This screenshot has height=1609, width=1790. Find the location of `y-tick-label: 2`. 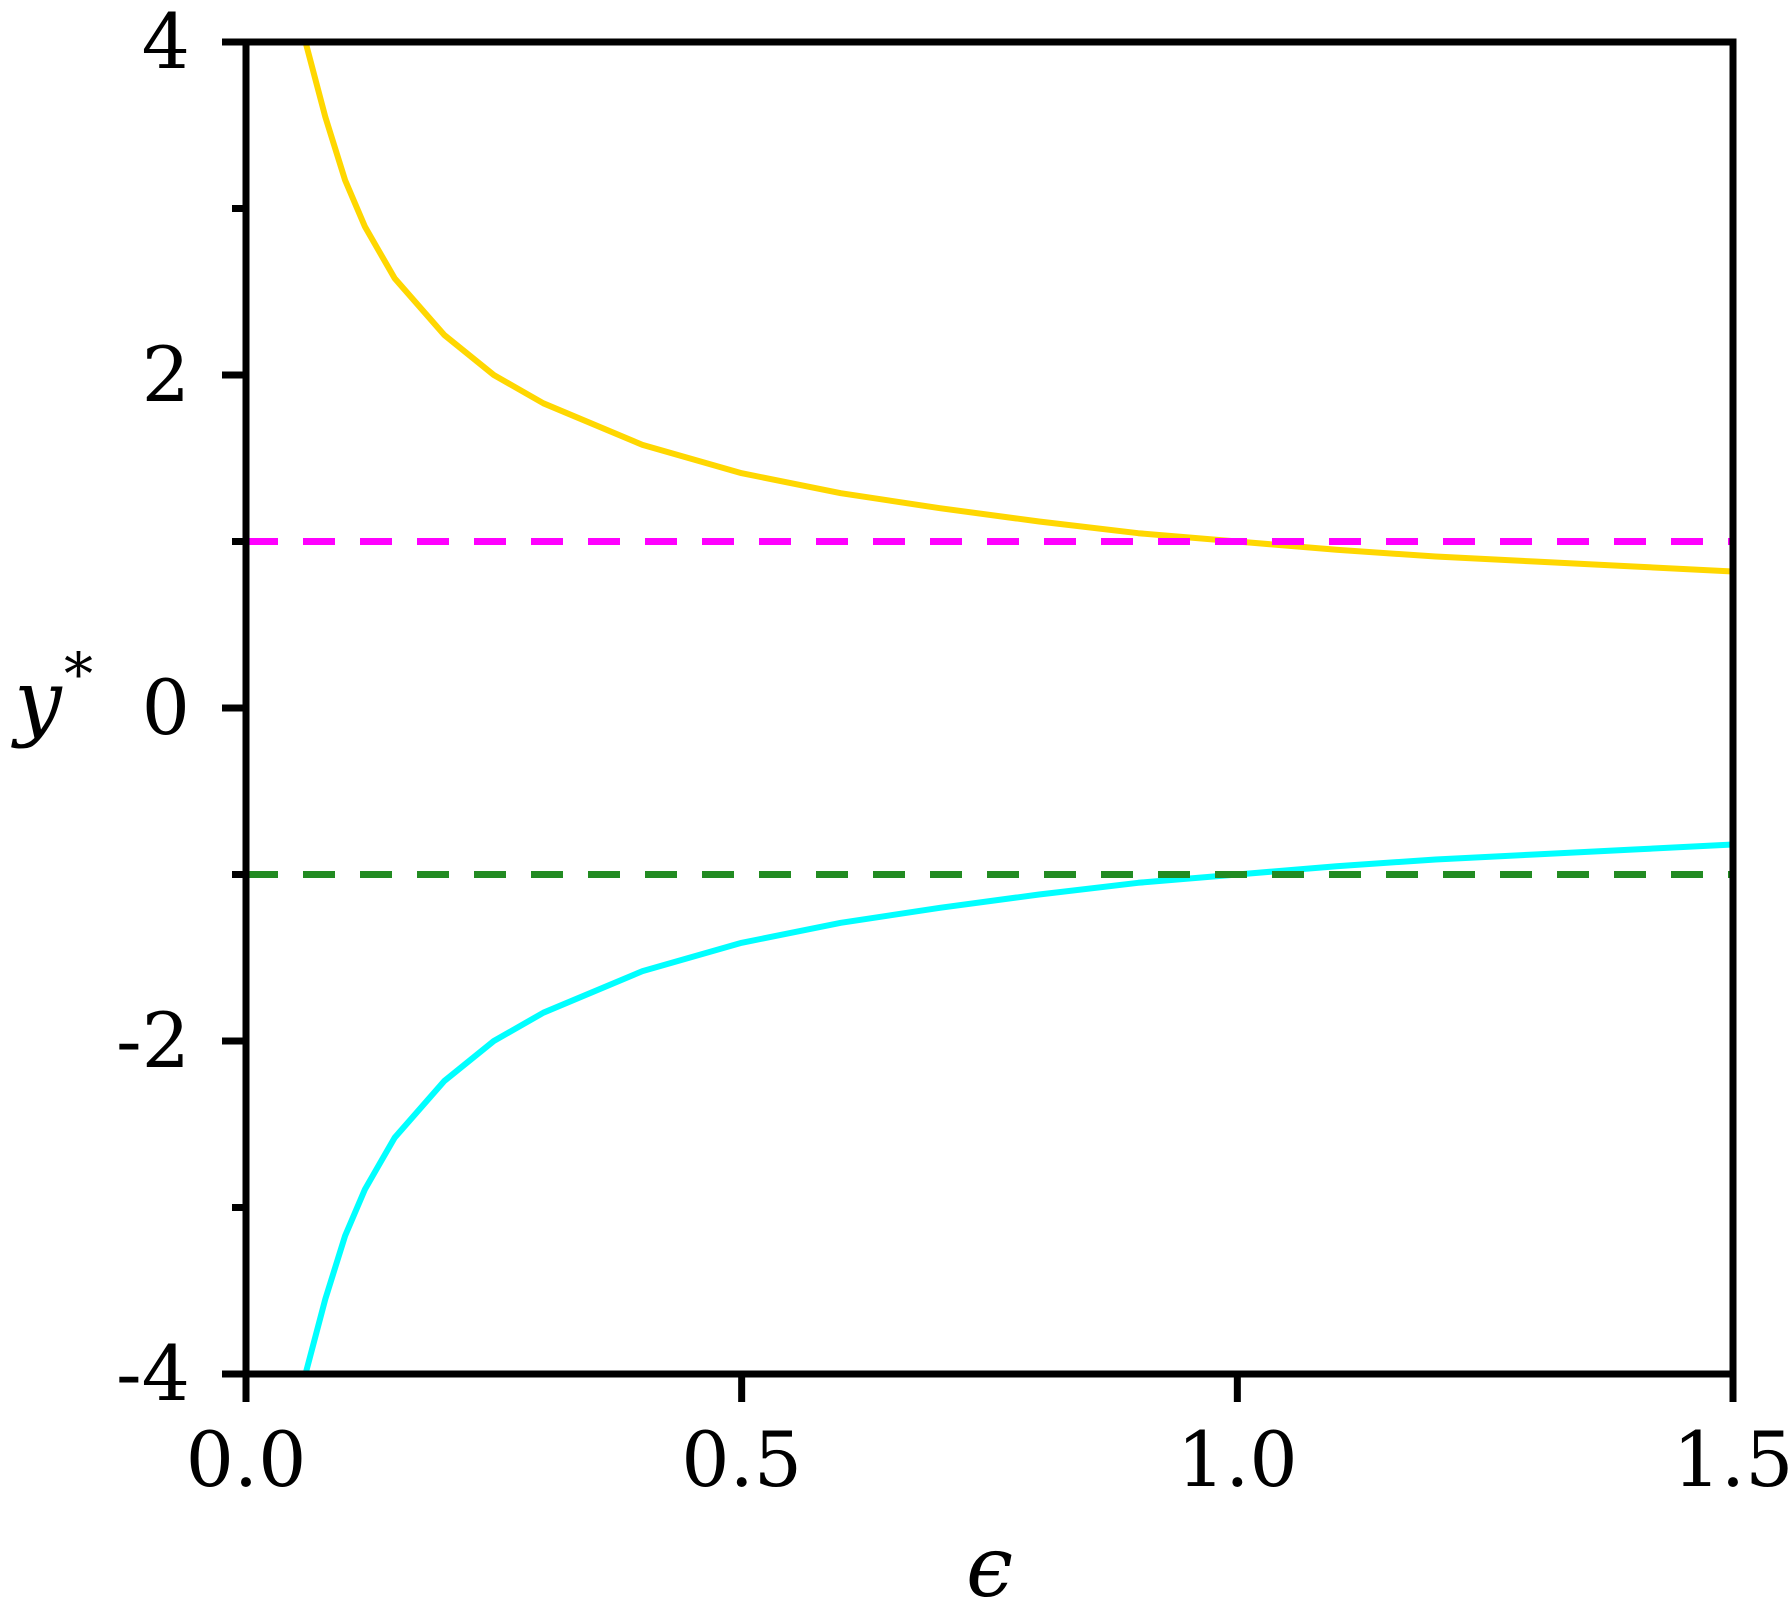

y-tick-label: 2 is located at coordinates (166, 374).